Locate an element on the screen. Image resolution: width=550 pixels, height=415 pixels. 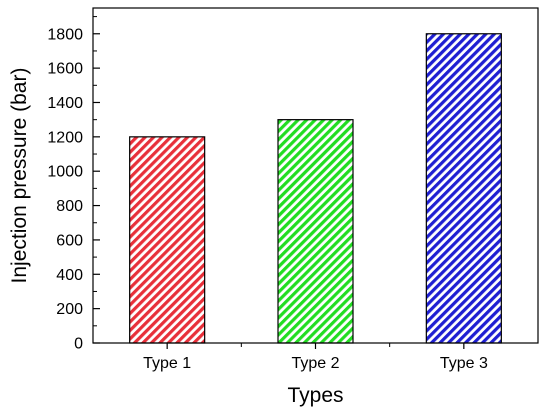
x-tick-label: Type 1 is located at coordinates (167, 363).